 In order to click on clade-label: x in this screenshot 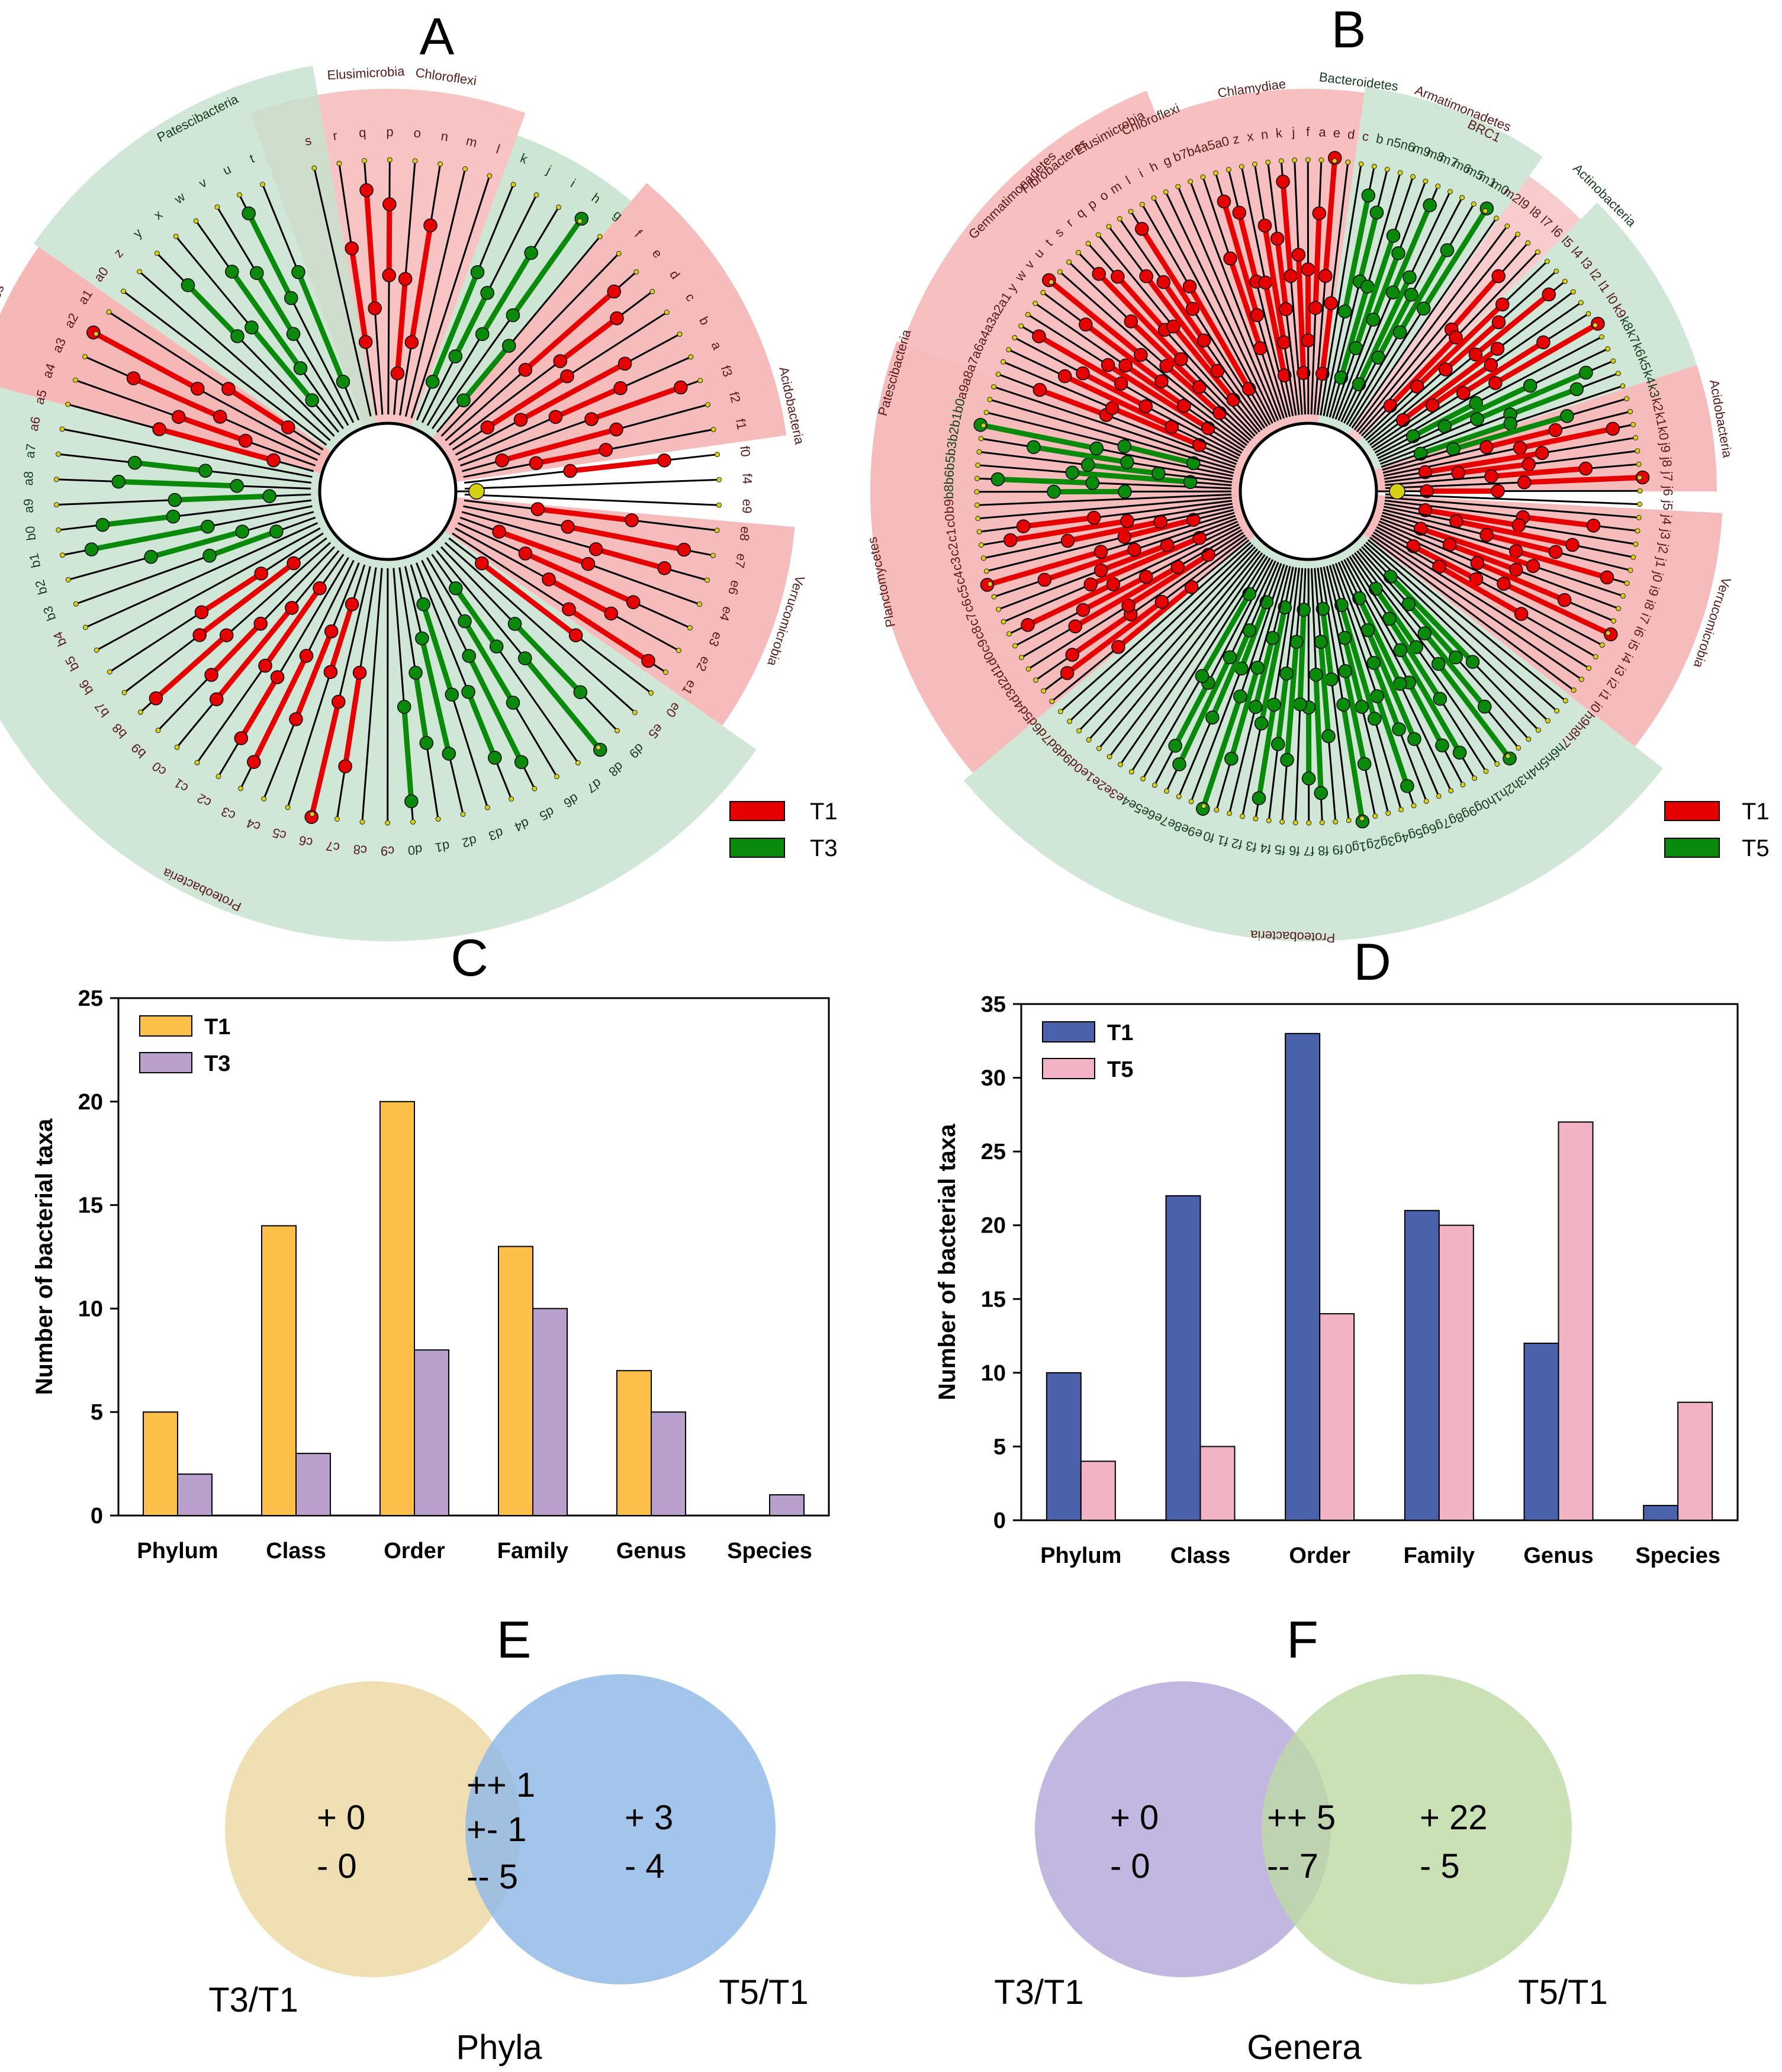, I will do `click(1250, 136)`.